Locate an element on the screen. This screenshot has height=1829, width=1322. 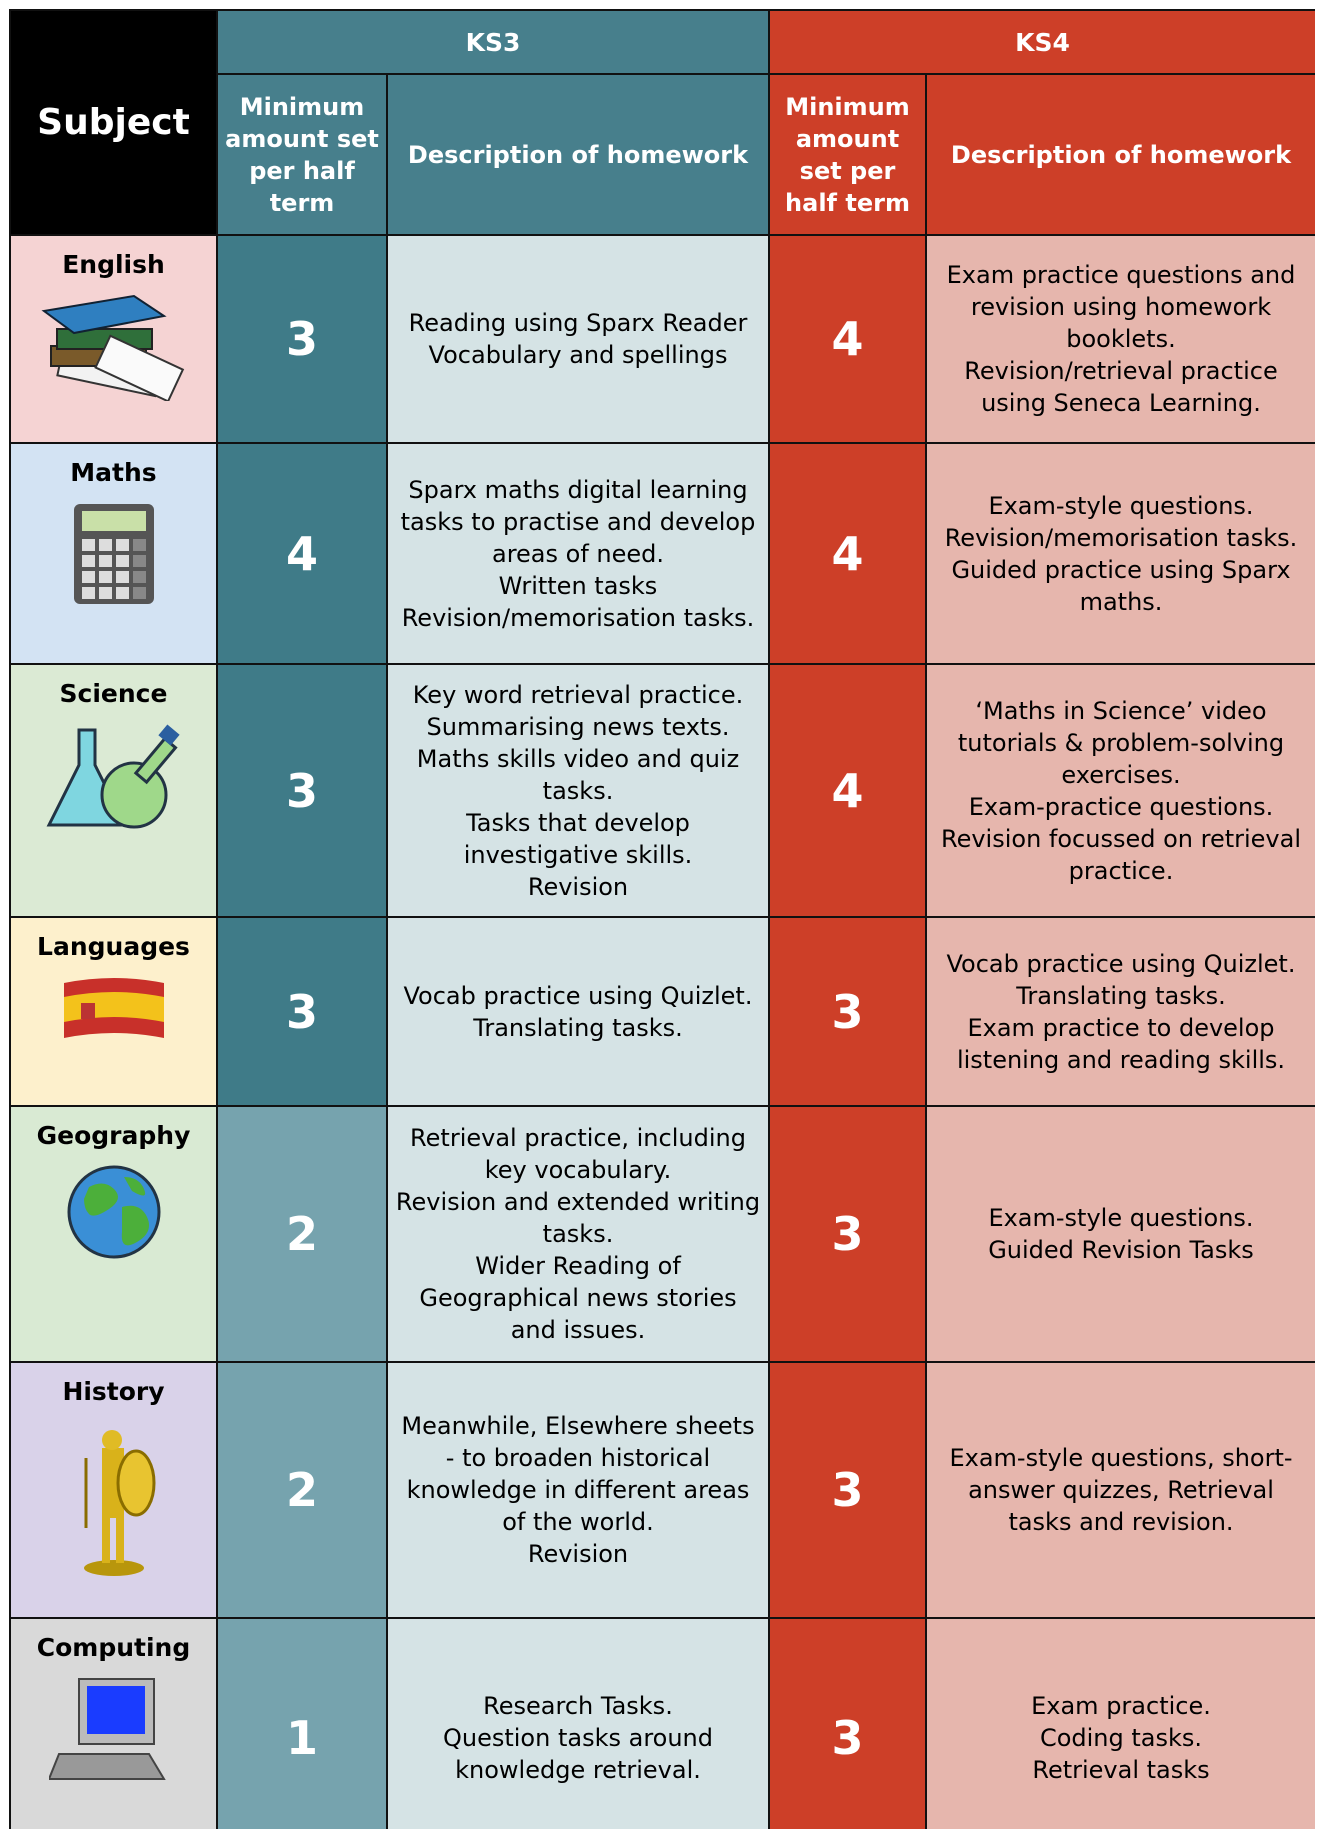
description-line: Tasks that develop investigative skills. is located at coordinates (578, 838).